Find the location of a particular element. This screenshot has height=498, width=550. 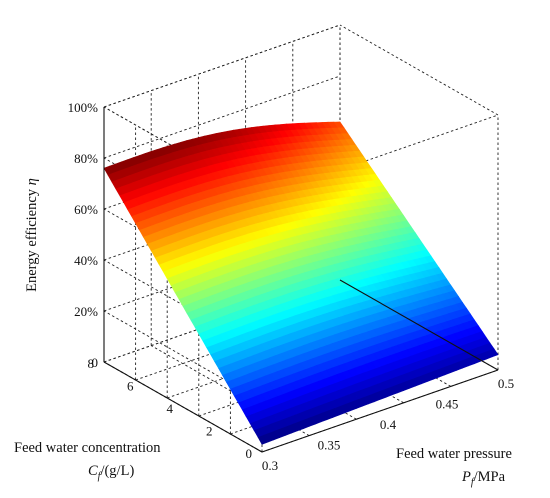

x-axis-label: Feed water pressure is located at coordinates (454, 454).